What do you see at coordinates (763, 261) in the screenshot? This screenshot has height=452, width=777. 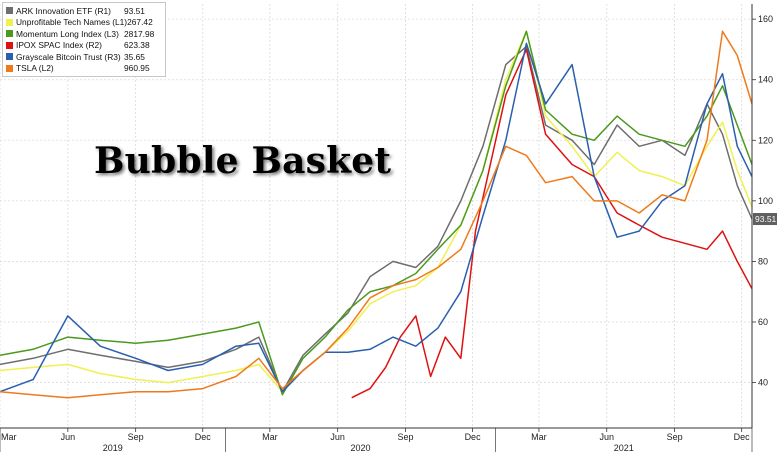 I see `y-tick-label: 80` at bounding box center [763, 261].